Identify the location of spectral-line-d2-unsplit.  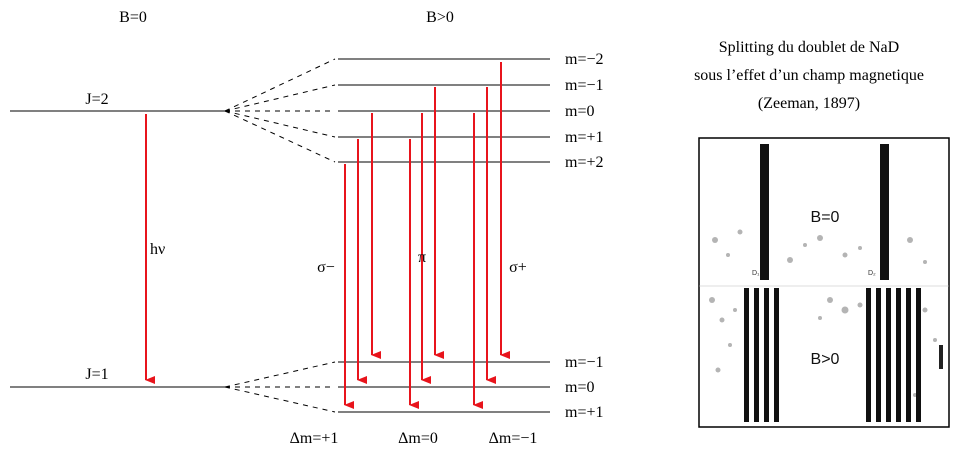
(884, 212).